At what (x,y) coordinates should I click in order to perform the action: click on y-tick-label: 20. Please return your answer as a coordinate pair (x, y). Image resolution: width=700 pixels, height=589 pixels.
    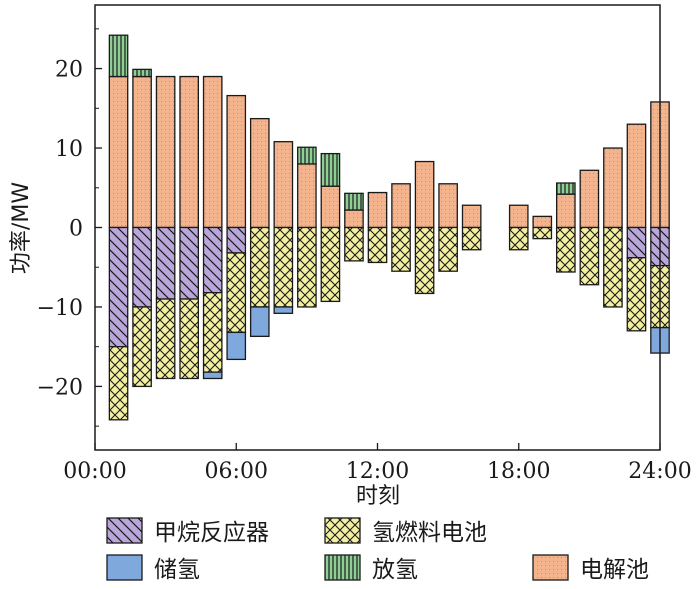
    Looking at the image, I should click on (69, 70).